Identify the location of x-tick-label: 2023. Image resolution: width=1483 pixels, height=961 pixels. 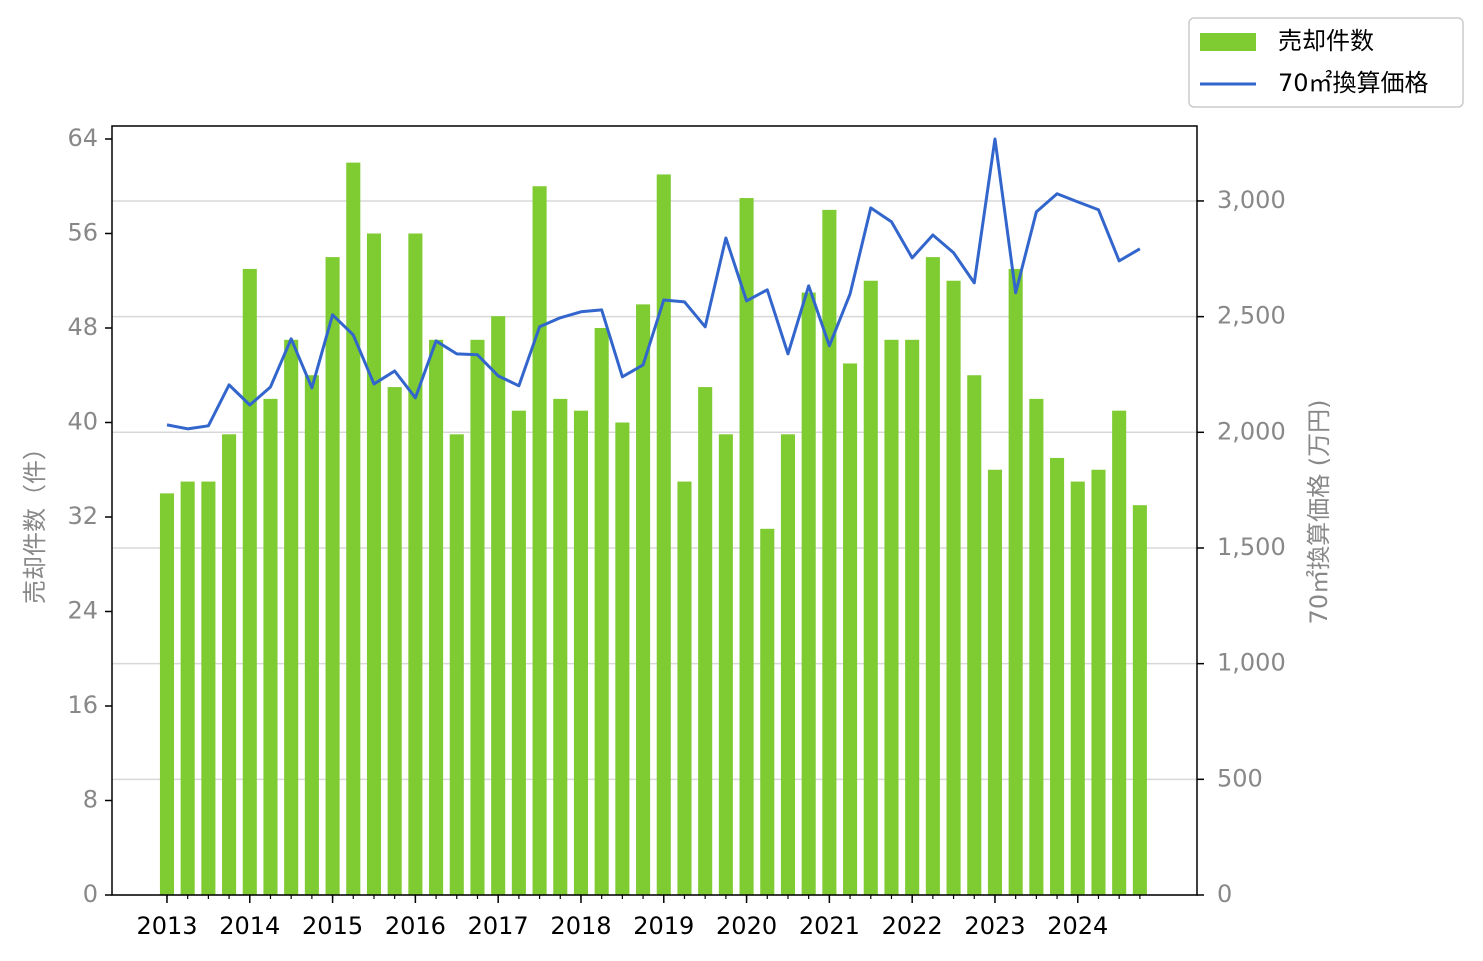
(994, 926).